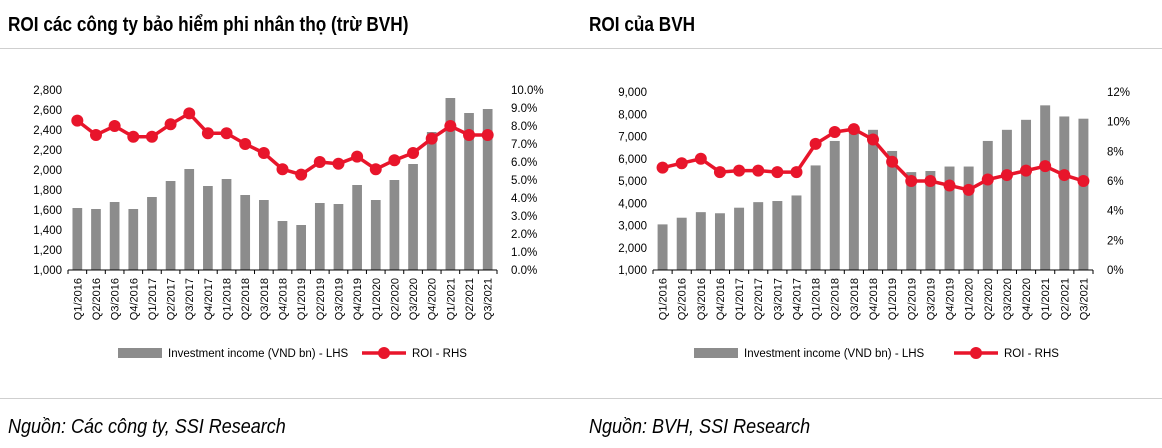 The image size is (1162, 448). Describe the element at coordinates (527, 91) in the screenshot. I see `left-right-axis-tick: 10.0%` at that location.